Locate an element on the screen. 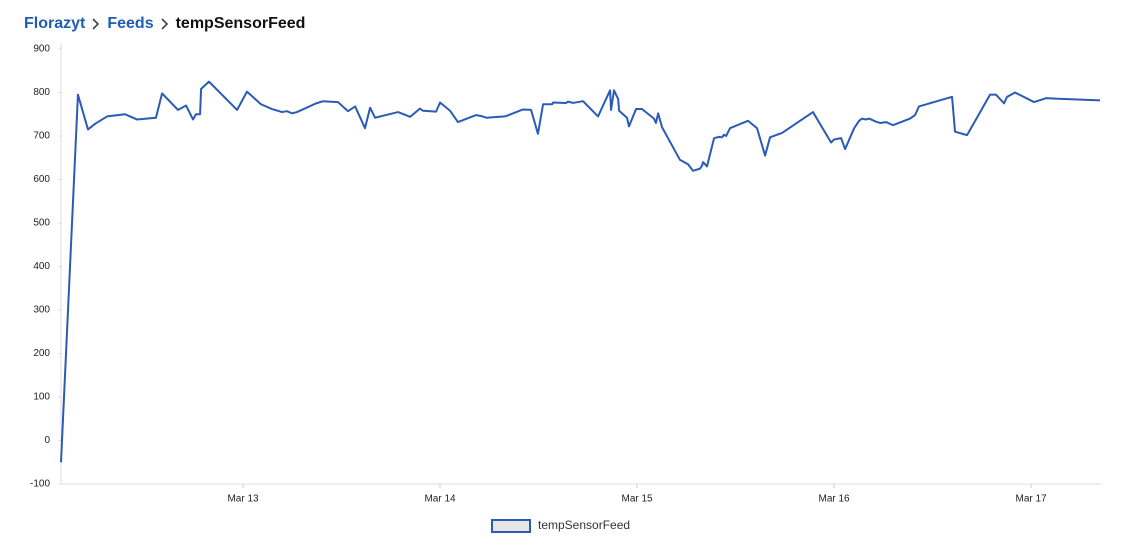 The height and width of the screenshot is (555, 1121). y-tick-label: 600 is located at coordinates (41, 179).